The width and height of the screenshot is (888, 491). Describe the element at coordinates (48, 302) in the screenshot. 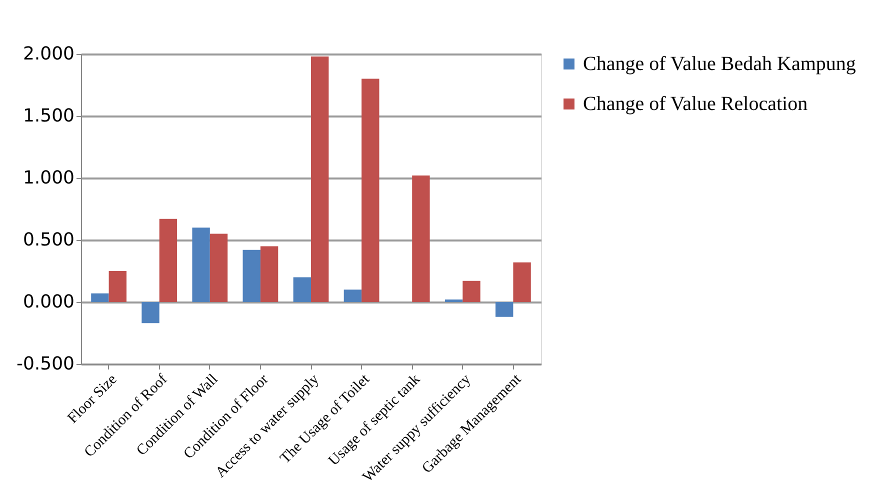

I see `y-tick-label: 0.000` at that location.